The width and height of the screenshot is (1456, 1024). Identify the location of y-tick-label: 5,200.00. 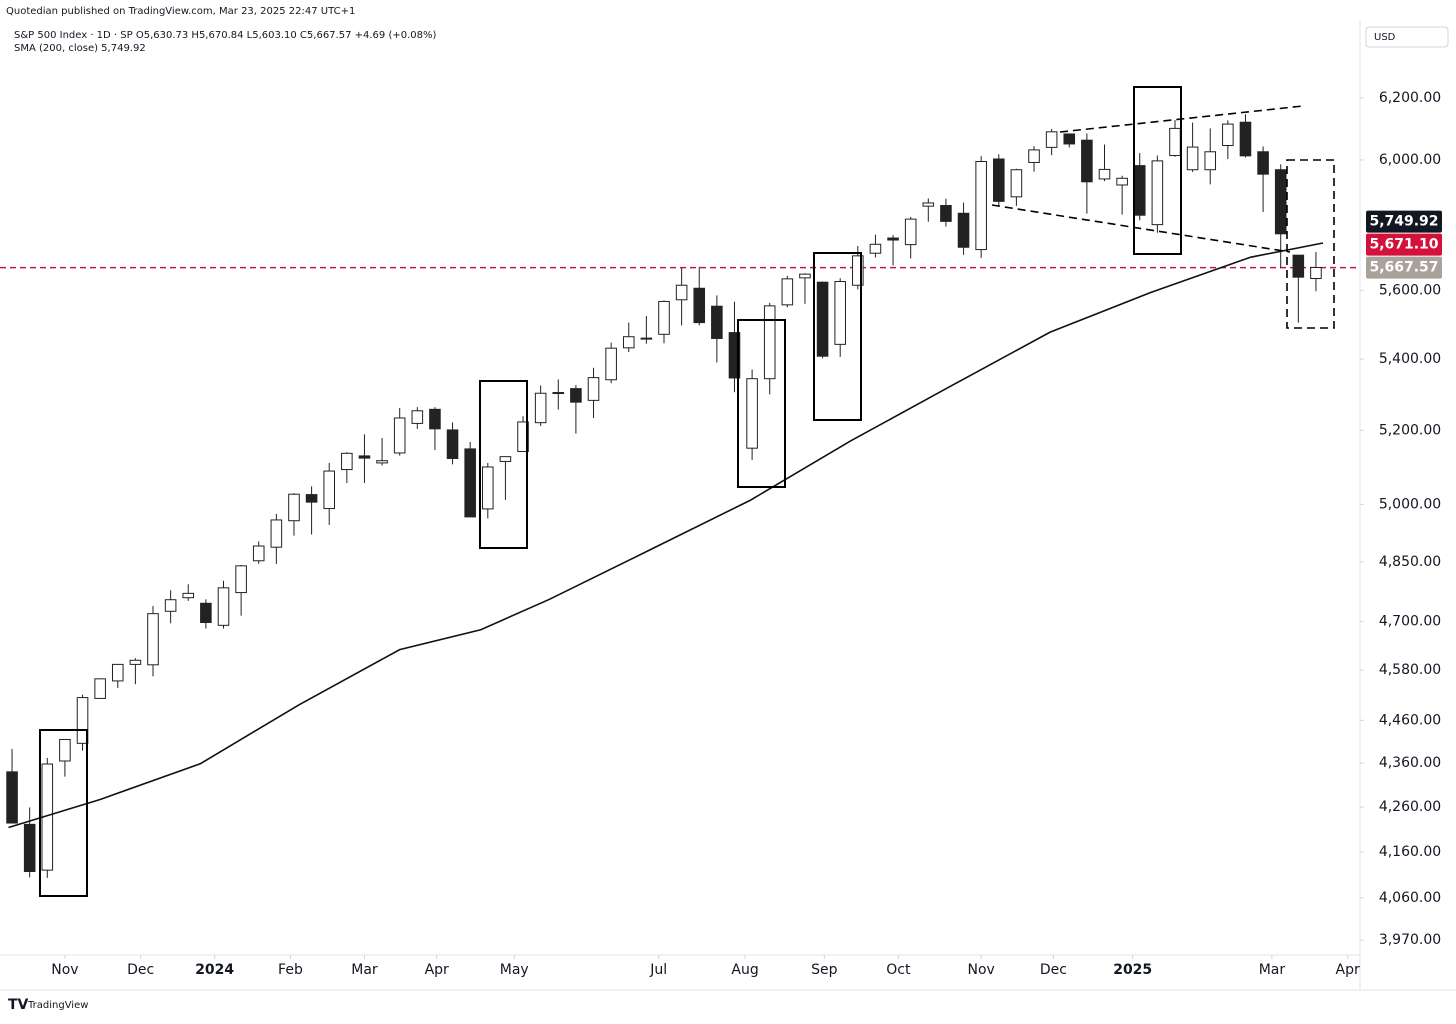
(1410, 430).